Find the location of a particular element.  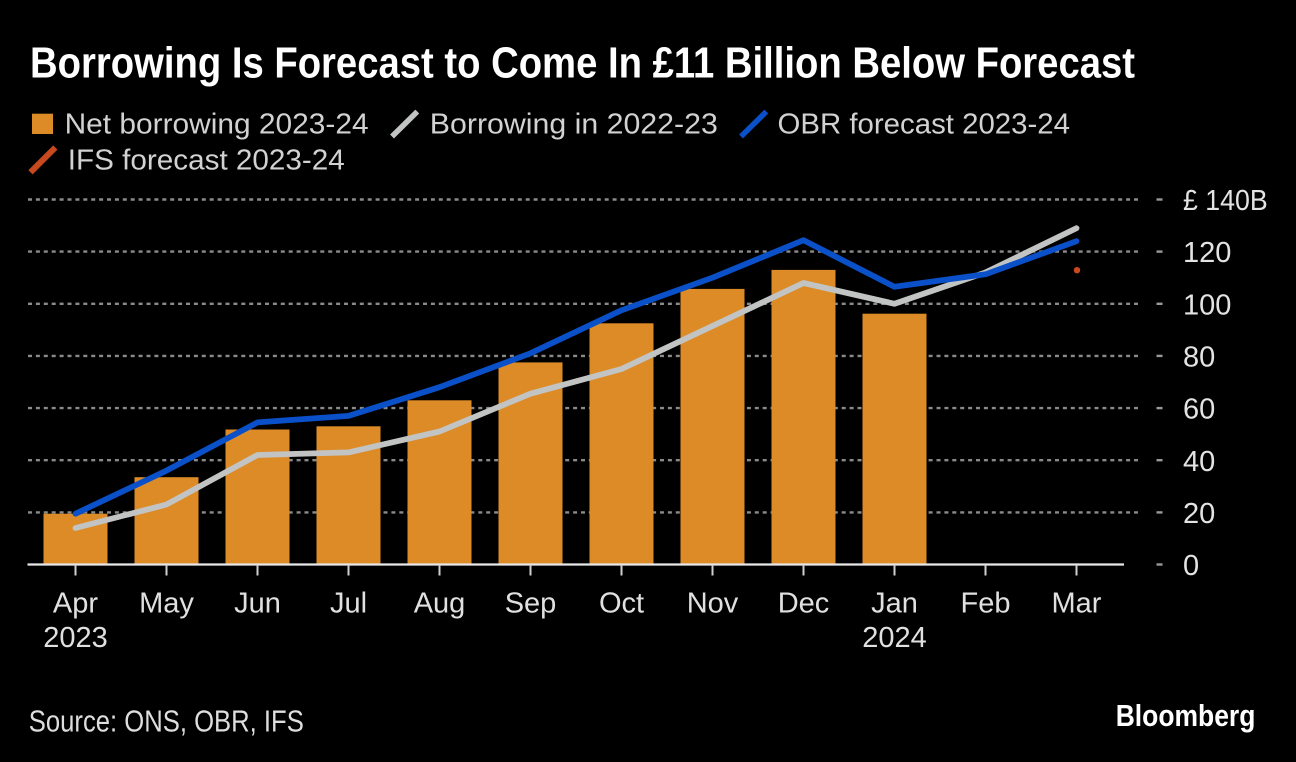

svg-text: Feb is located at coordinates (986, 604).